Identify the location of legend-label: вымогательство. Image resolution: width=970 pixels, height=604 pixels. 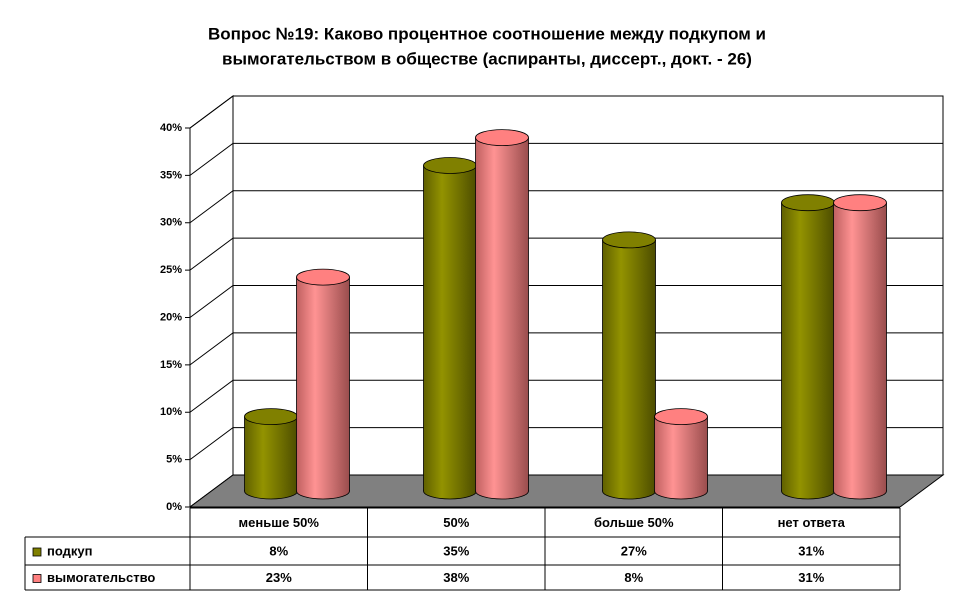
(101, 577).